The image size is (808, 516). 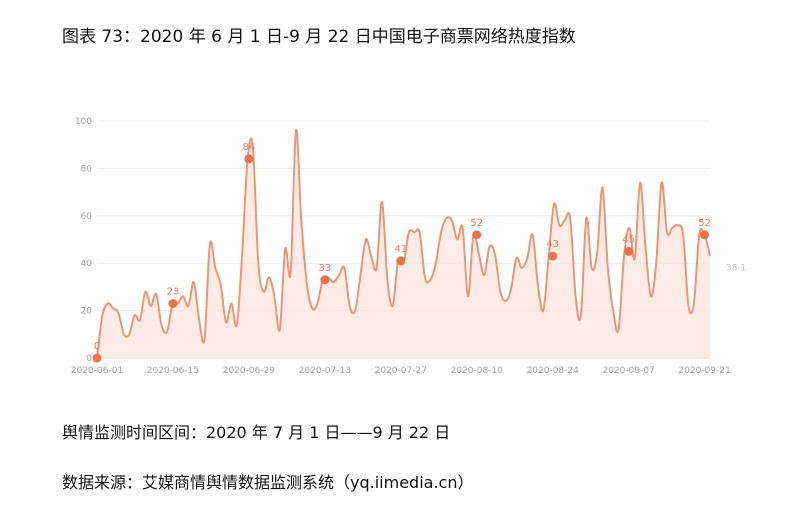 What do you see at coordinates (628, 239) in the screenshot?
I see `data-point-label: 45` at bounding box center [628, 239].